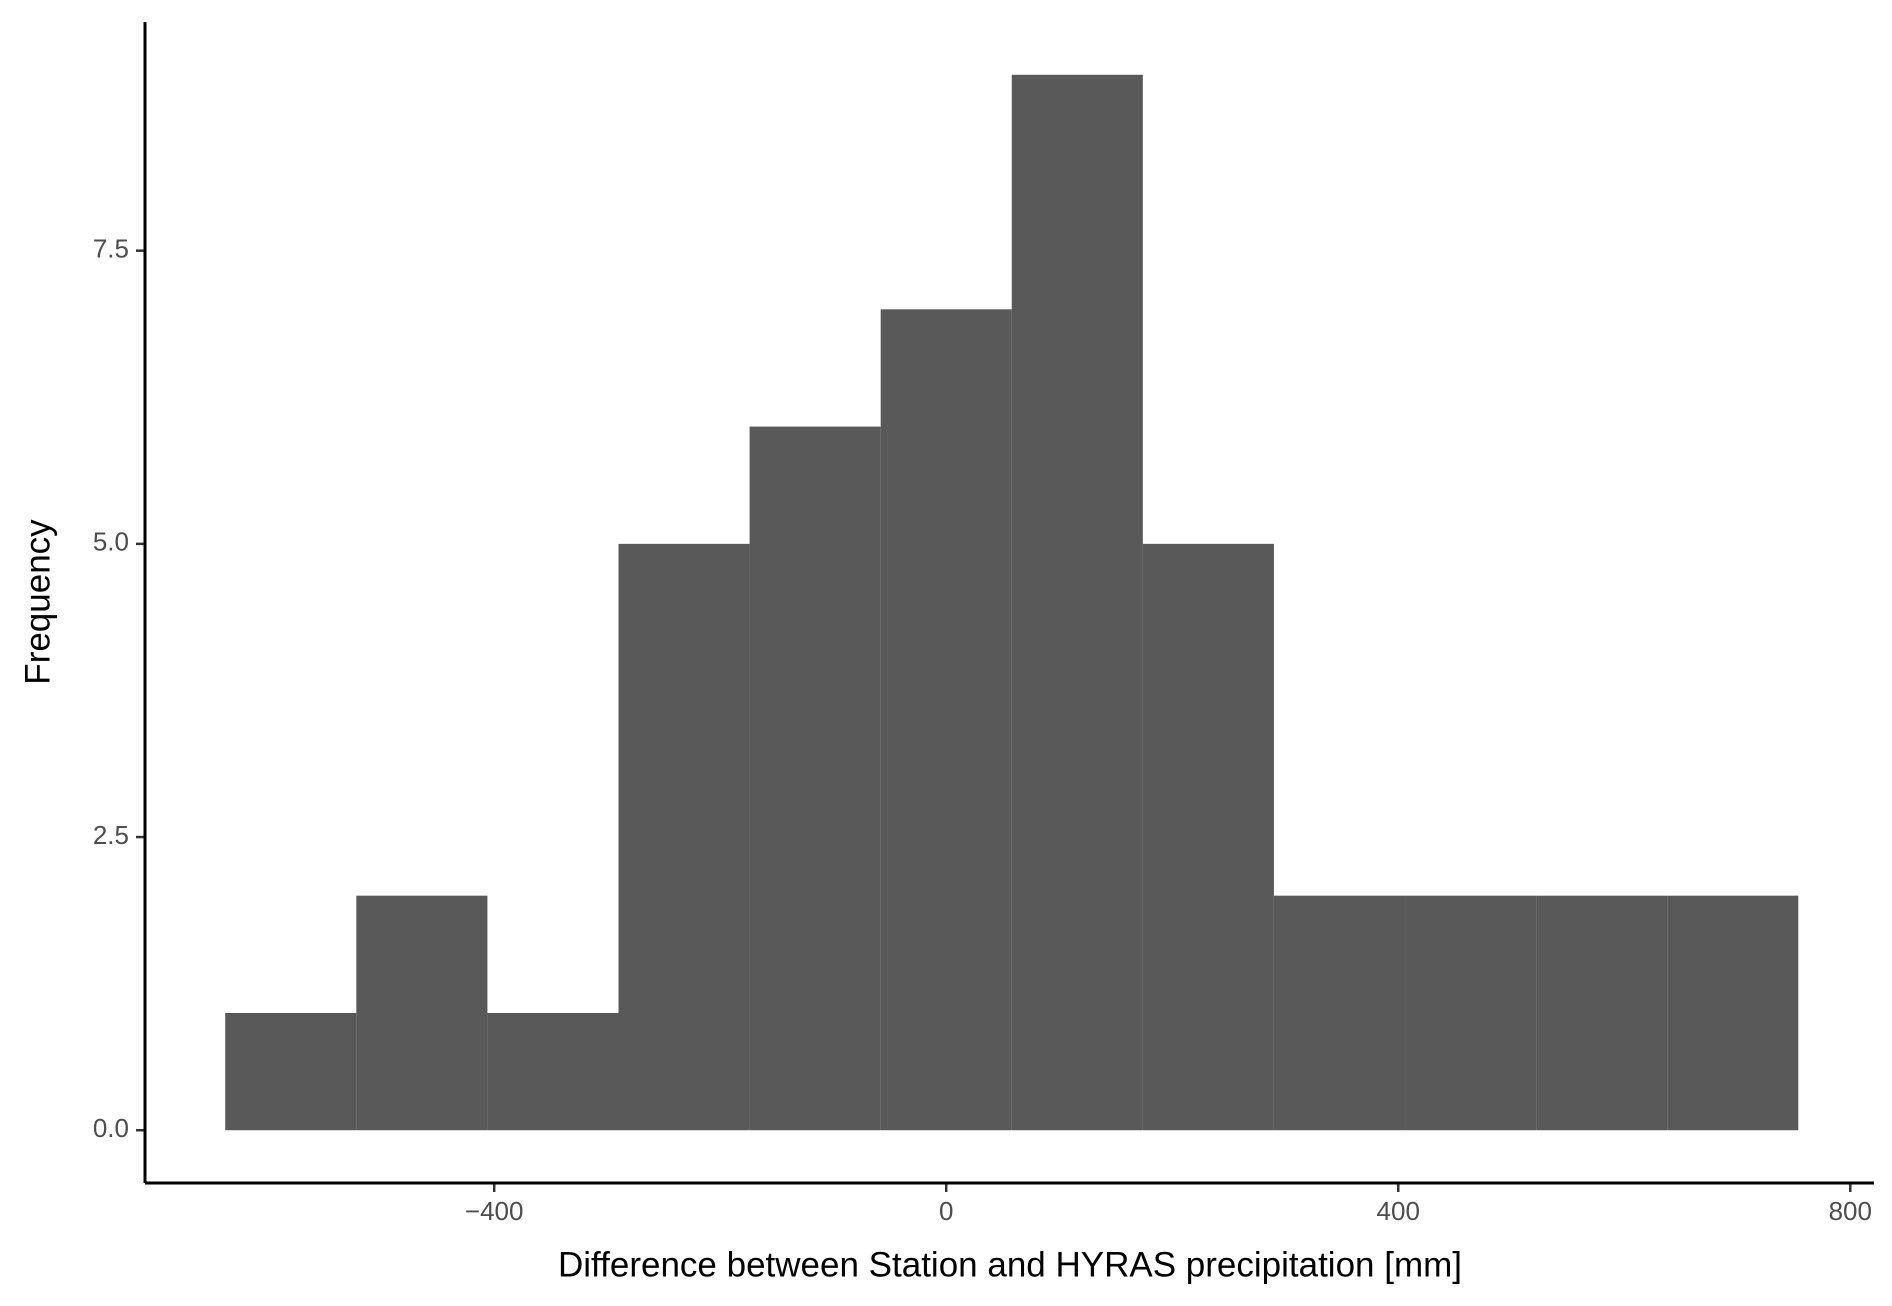 The width and height of the screenshot is (1892, 1306). I want to click on x-tick-label: 400, so click(1398, 1211).